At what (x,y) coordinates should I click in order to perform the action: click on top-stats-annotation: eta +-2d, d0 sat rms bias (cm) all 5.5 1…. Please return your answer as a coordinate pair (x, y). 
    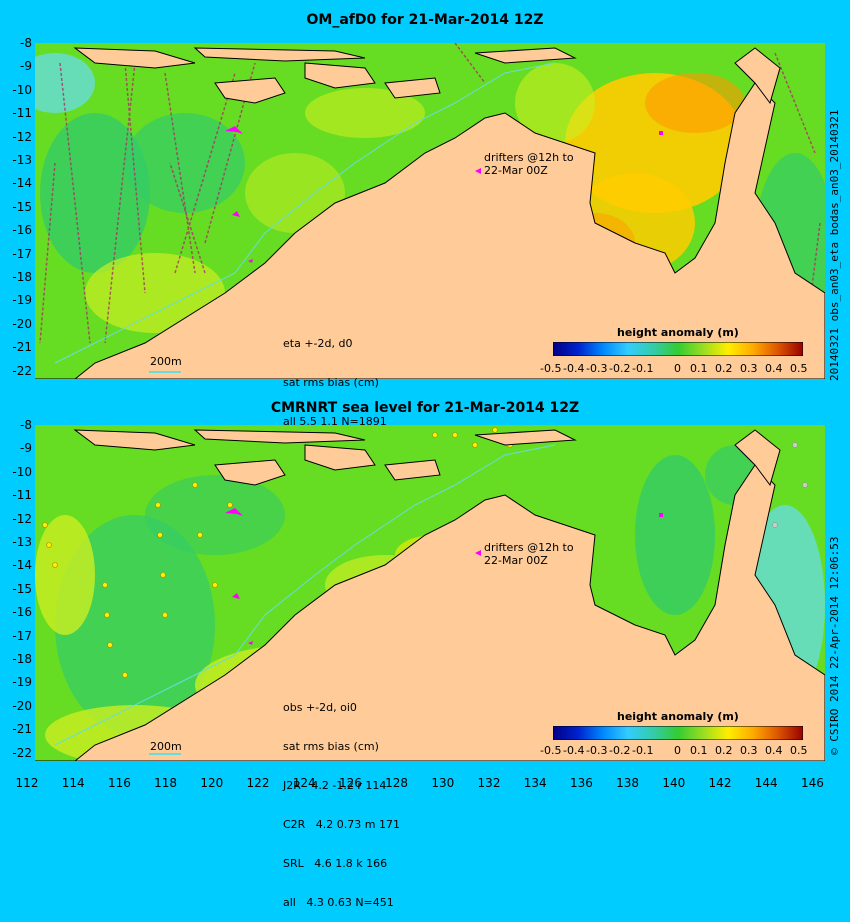
    Looking at the image, I should click on (335, 376).